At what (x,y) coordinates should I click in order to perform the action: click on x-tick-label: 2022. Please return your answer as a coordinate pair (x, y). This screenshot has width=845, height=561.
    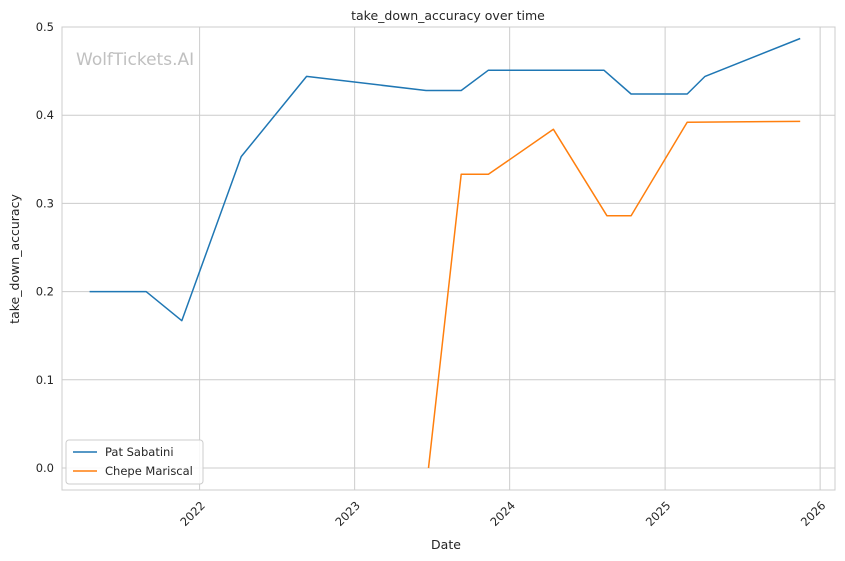
    Looking at the image, I should click on (192, 513).